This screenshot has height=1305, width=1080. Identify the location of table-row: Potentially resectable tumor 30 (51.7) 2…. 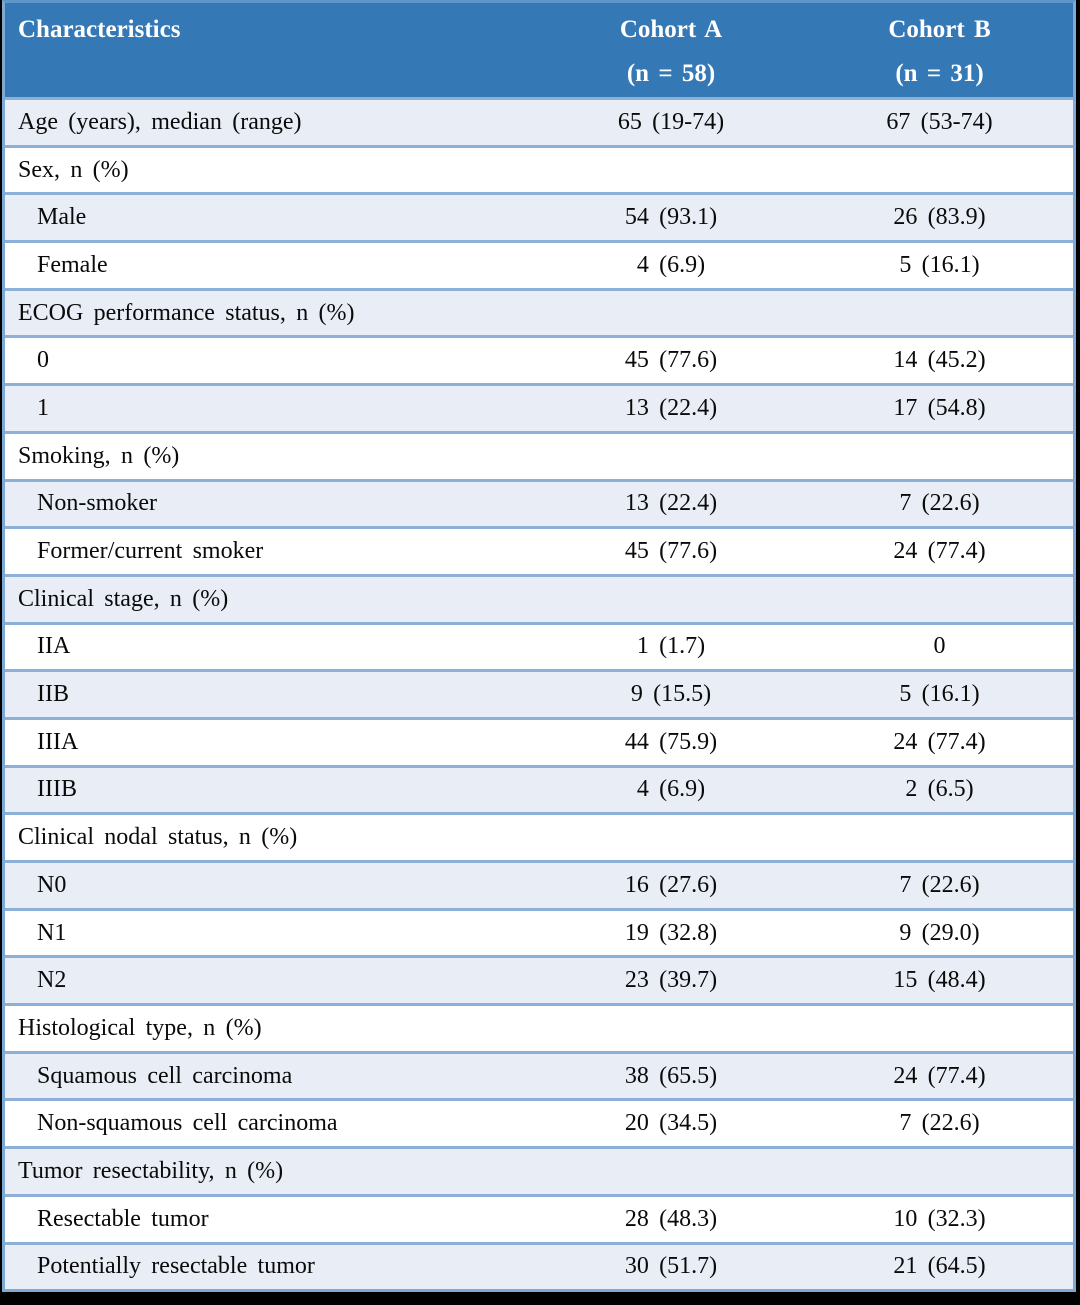
(539, 1265).